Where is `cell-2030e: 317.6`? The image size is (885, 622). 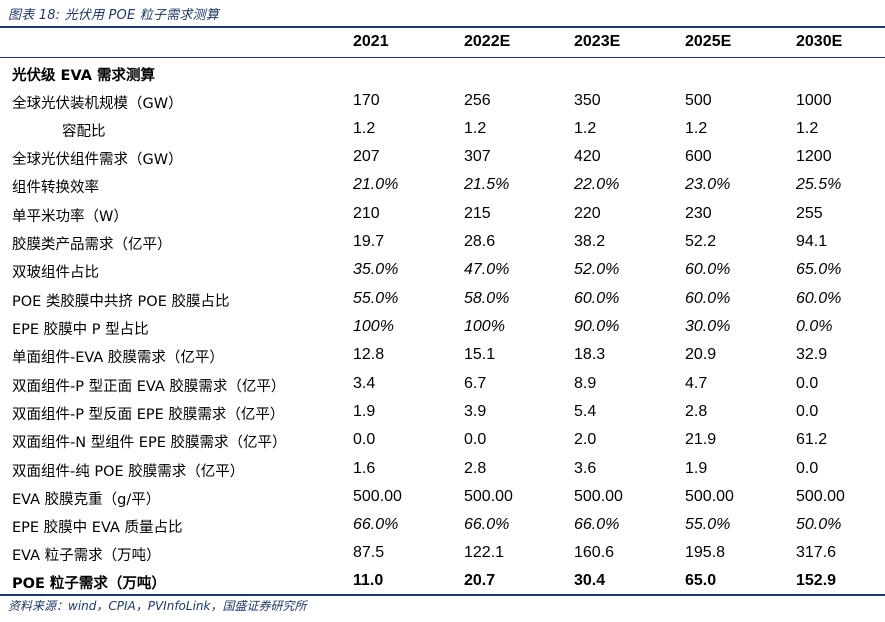 cell-2030e: 317.6 is located at coordinates (816, 552).